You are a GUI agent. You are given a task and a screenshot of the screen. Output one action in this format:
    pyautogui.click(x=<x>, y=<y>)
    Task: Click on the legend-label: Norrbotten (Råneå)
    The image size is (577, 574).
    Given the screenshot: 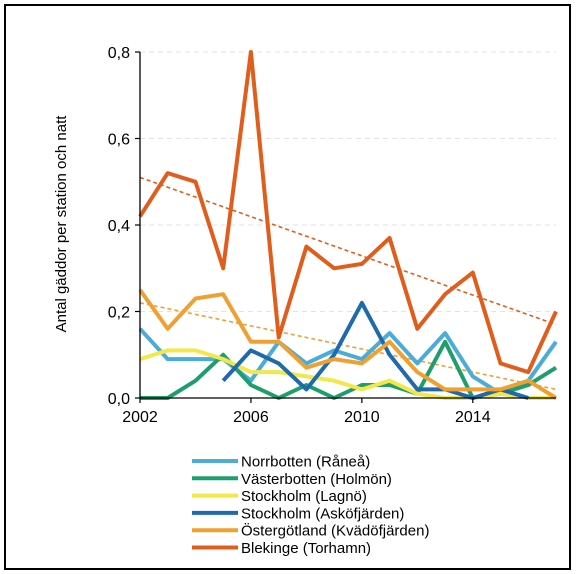 What is the action you would take?
    pyautogui.click(x=305, y=462)
    